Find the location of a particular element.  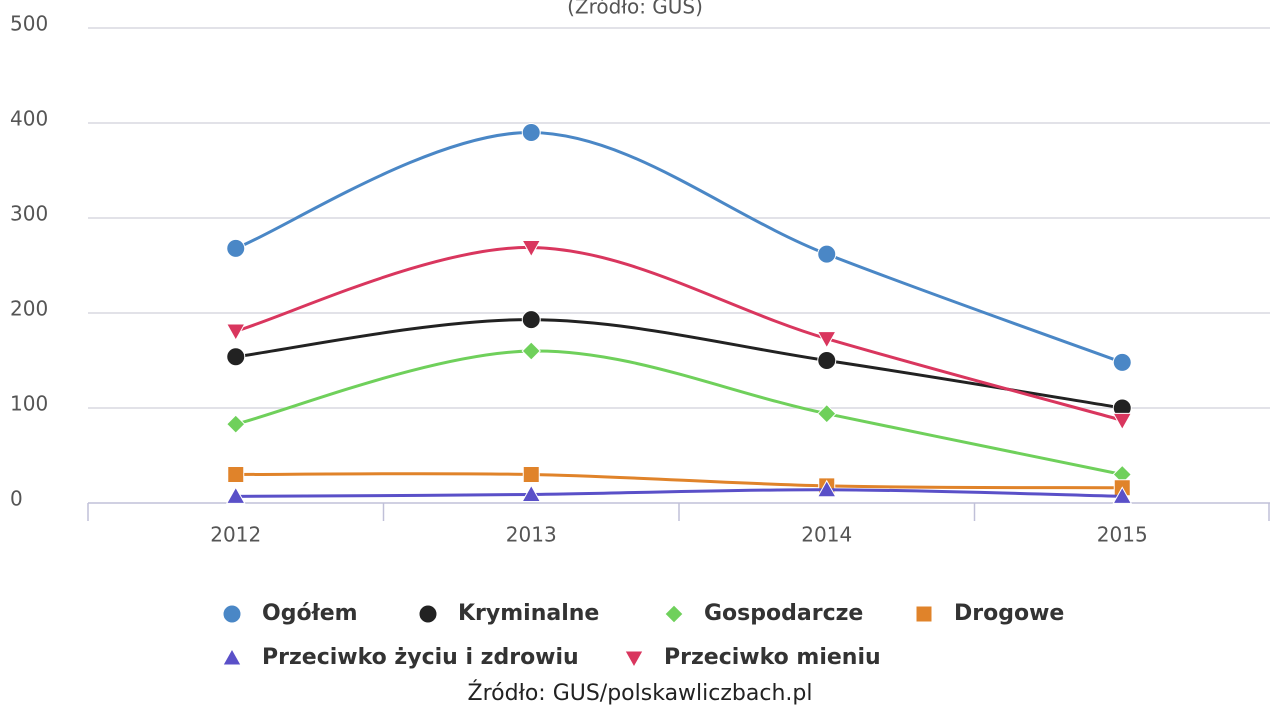

legend-label: Przeciwko mieniu is located at coordinates (772, 657).